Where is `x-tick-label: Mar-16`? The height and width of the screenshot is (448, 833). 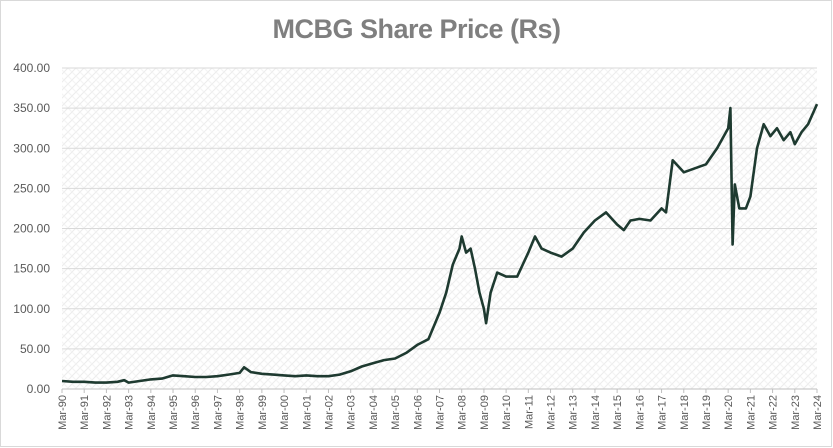
x-tick-label: Mar-16 is located at coordinates (640, 412).